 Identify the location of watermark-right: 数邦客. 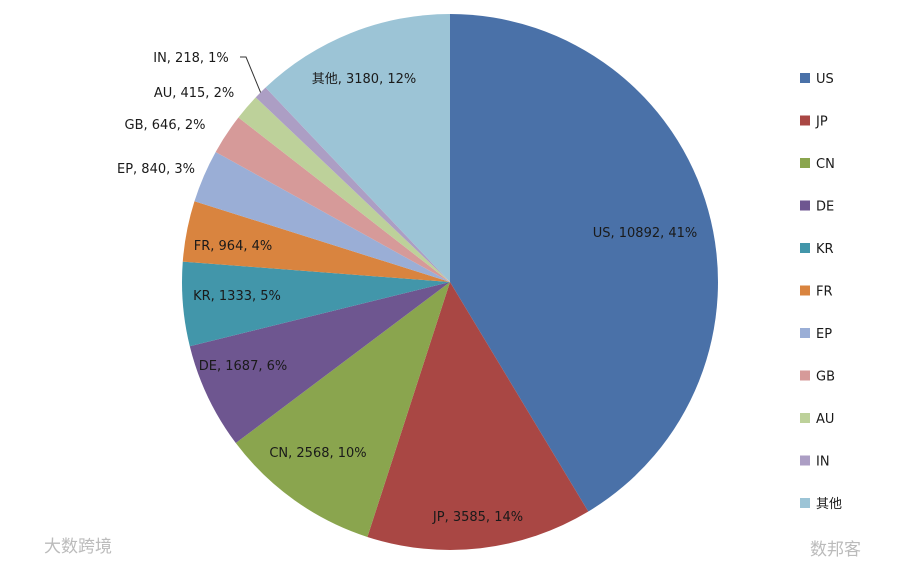
(835, 550).